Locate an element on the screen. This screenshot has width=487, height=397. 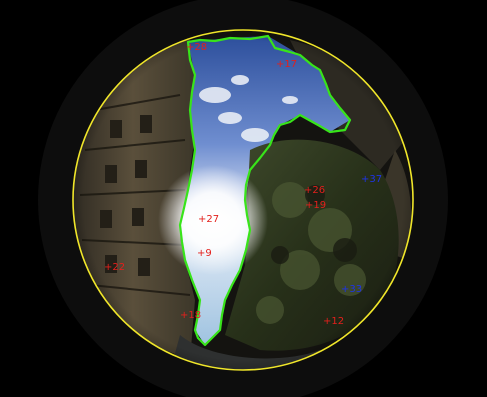
label-22: +22 is located at coordinates (115, 267).